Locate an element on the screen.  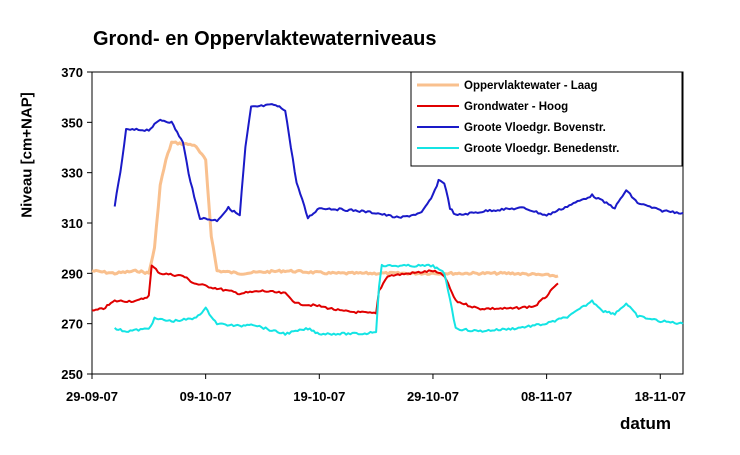
x-tick-label: 29-10-07 is located at coordinates (433, 396).